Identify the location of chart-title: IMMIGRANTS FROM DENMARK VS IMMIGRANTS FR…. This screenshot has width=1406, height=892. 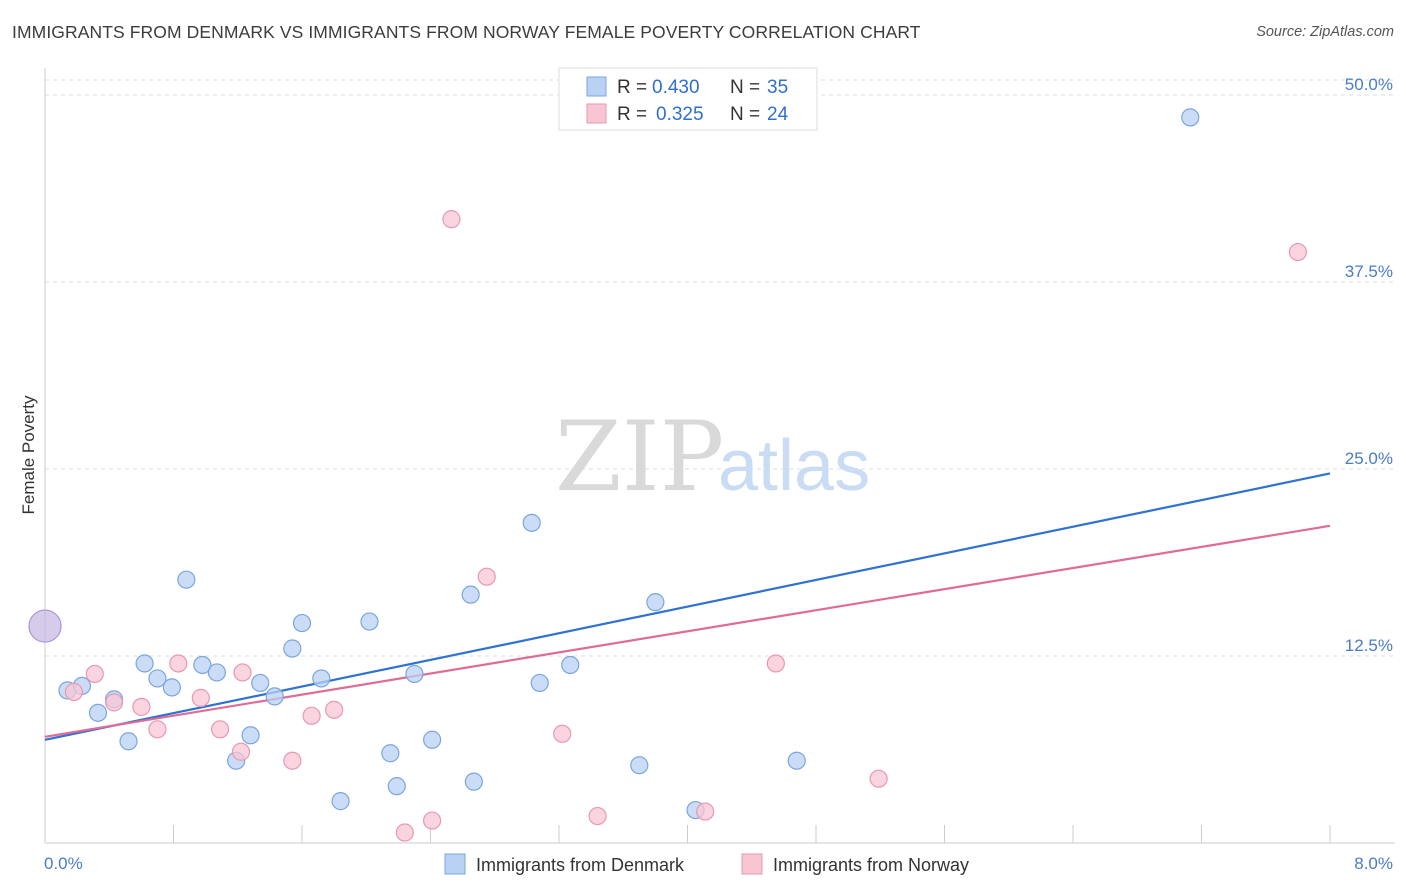
(466, 32).